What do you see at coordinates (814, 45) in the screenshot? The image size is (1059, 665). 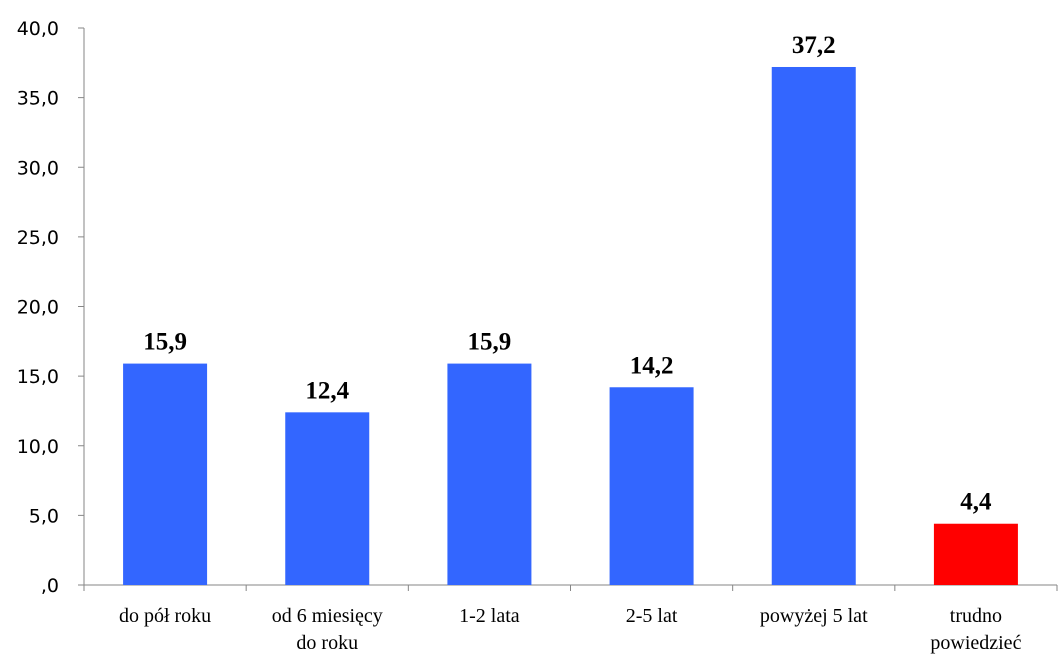 I see `data-label: 37,2` at bounding box center [814, 45].